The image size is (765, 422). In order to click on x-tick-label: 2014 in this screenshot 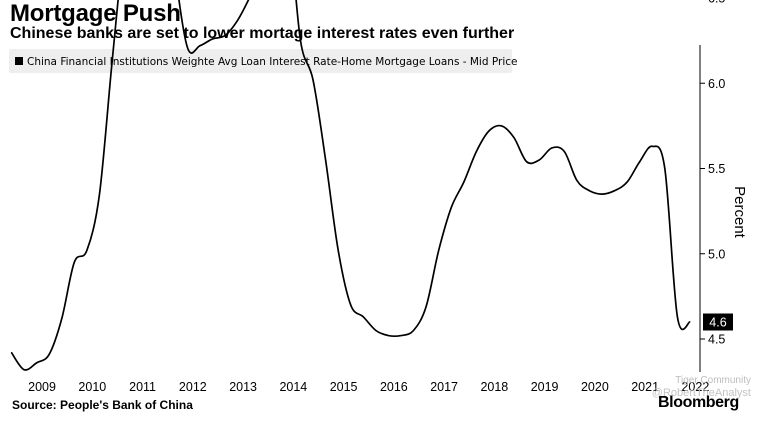, I will do `click(293, 387)`.